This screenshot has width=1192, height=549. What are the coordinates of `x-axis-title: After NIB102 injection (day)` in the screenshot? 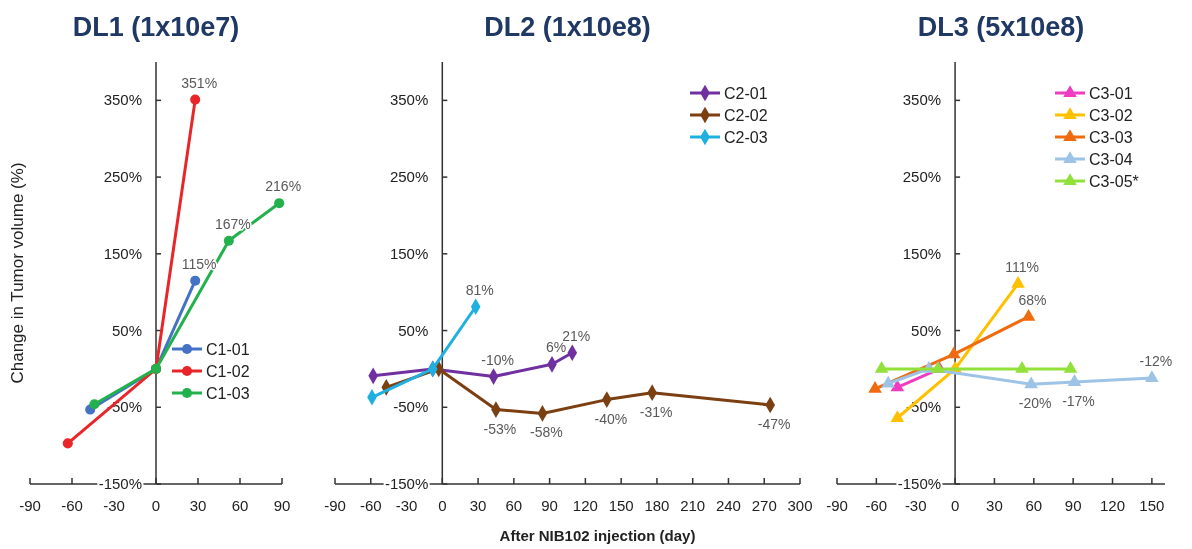 It's located at (597, 535).